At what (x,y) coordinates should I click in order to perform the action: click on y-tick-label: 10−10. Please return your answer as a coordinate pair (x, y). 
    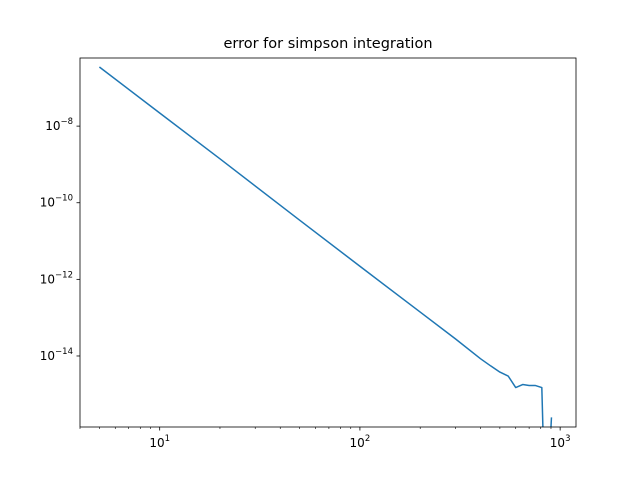
    Looking at the image, I should click on (56, 202).